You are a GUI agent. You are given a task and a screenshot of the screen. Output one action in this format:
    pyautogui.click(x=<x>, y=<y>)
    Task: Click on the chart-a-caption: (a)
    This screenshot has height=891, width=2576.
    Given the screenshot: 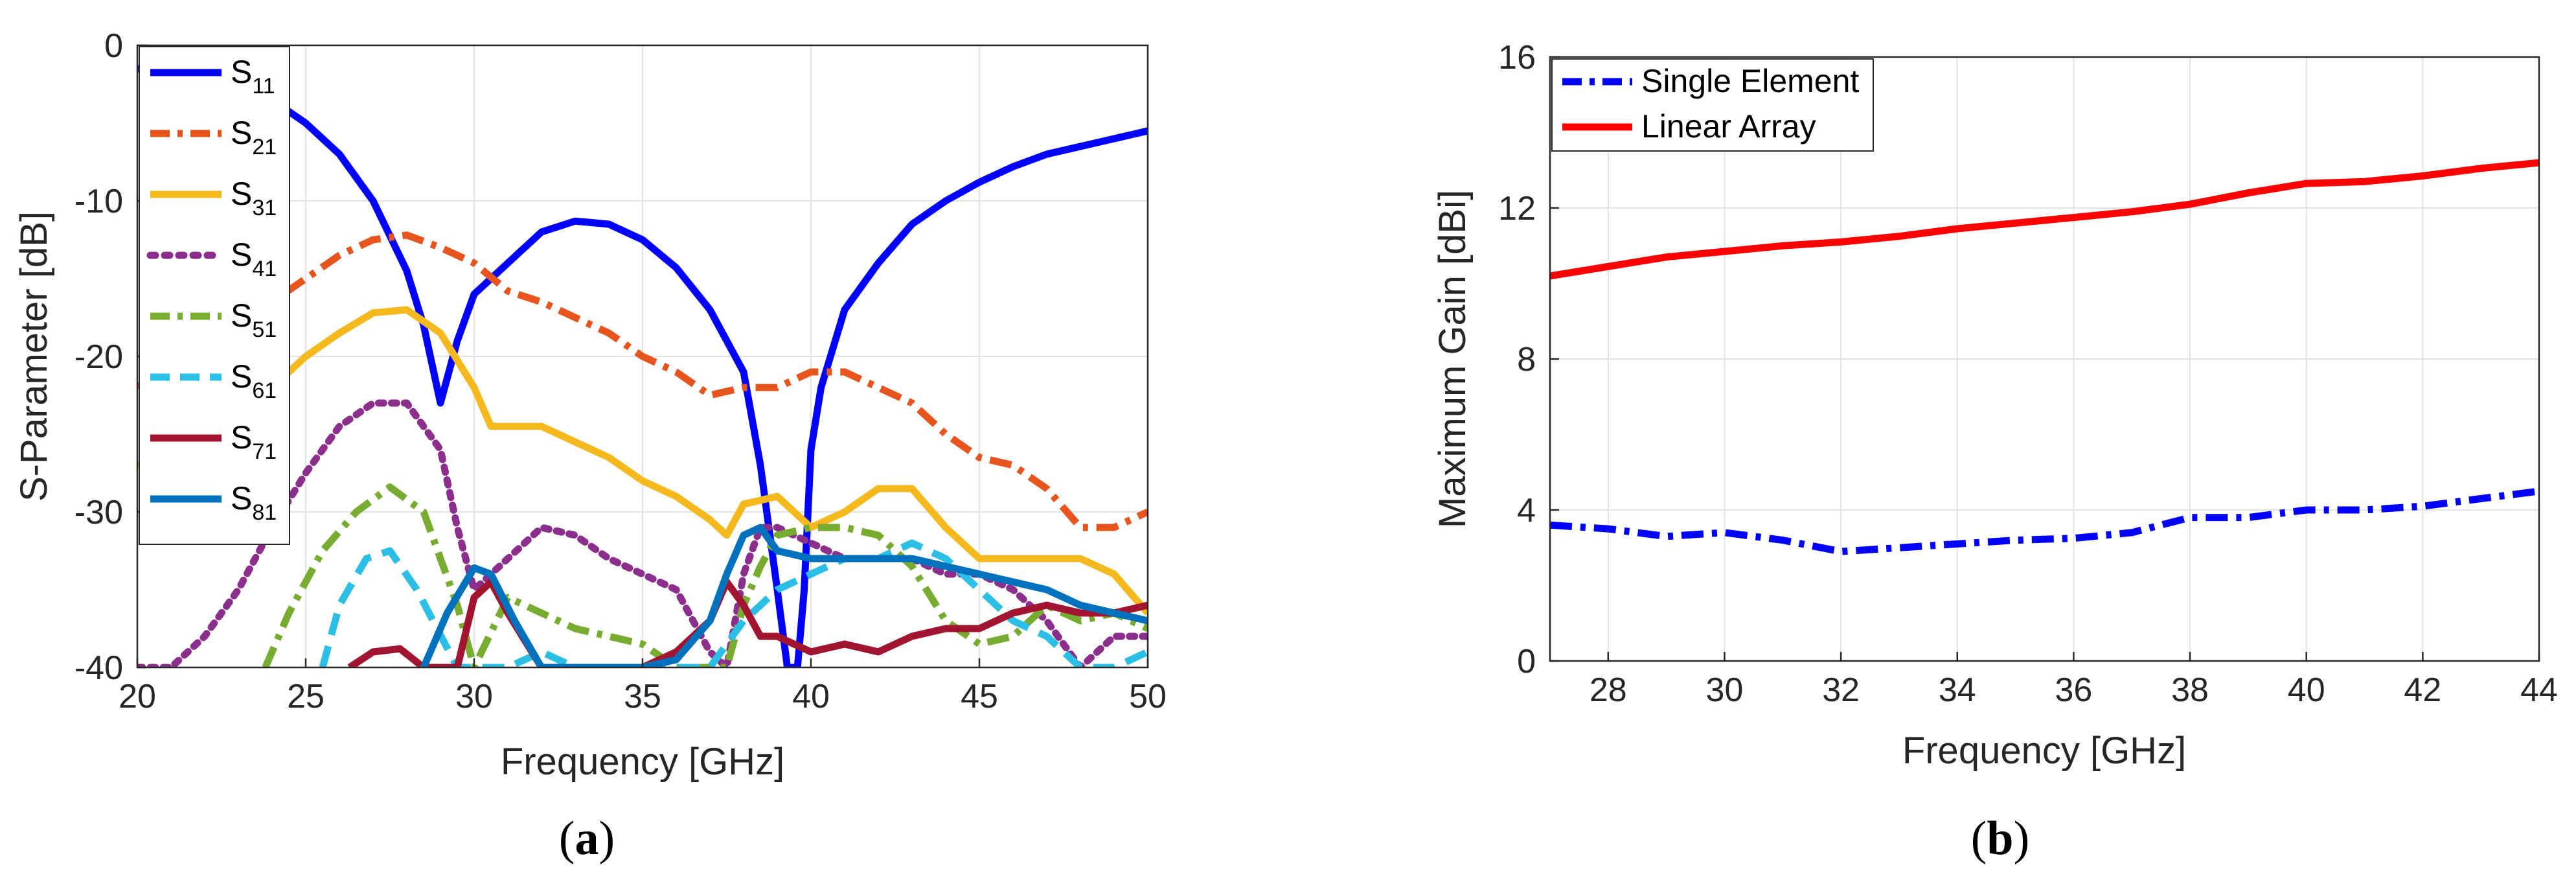 What is the action you would take?
    pyautogui.click(x=587, y=838)
    